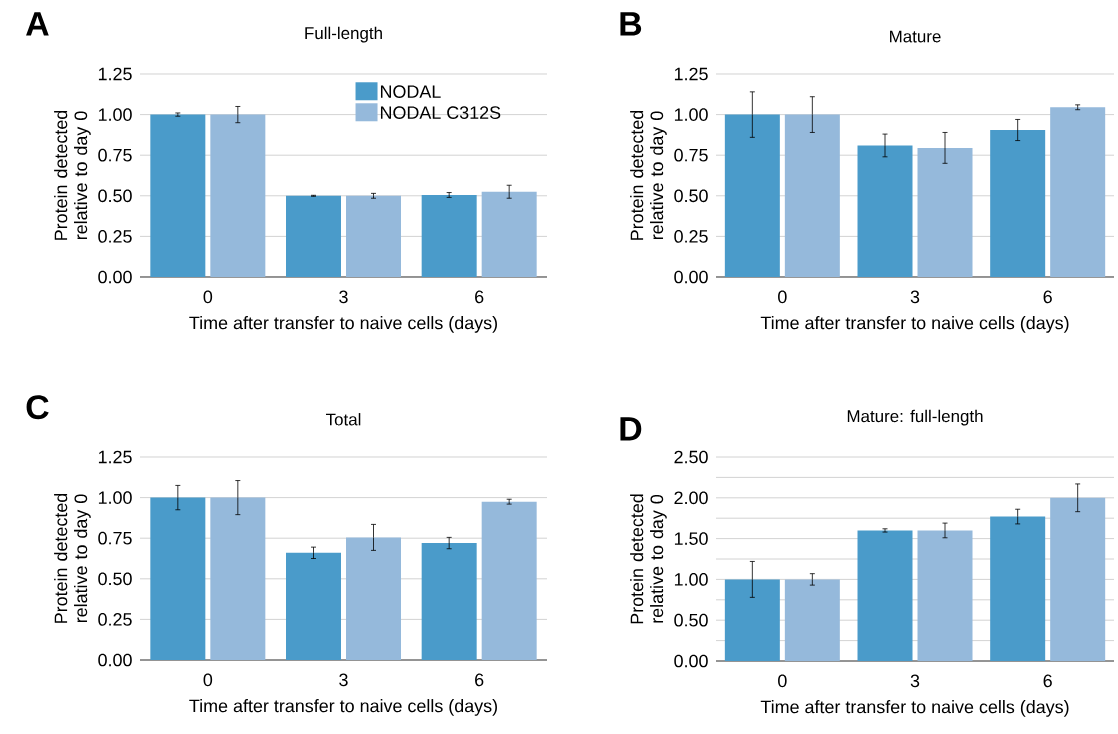 This screenshot has height=734, width=1118. I want to click on y-tick-label: 2.00, so click(691, 498).